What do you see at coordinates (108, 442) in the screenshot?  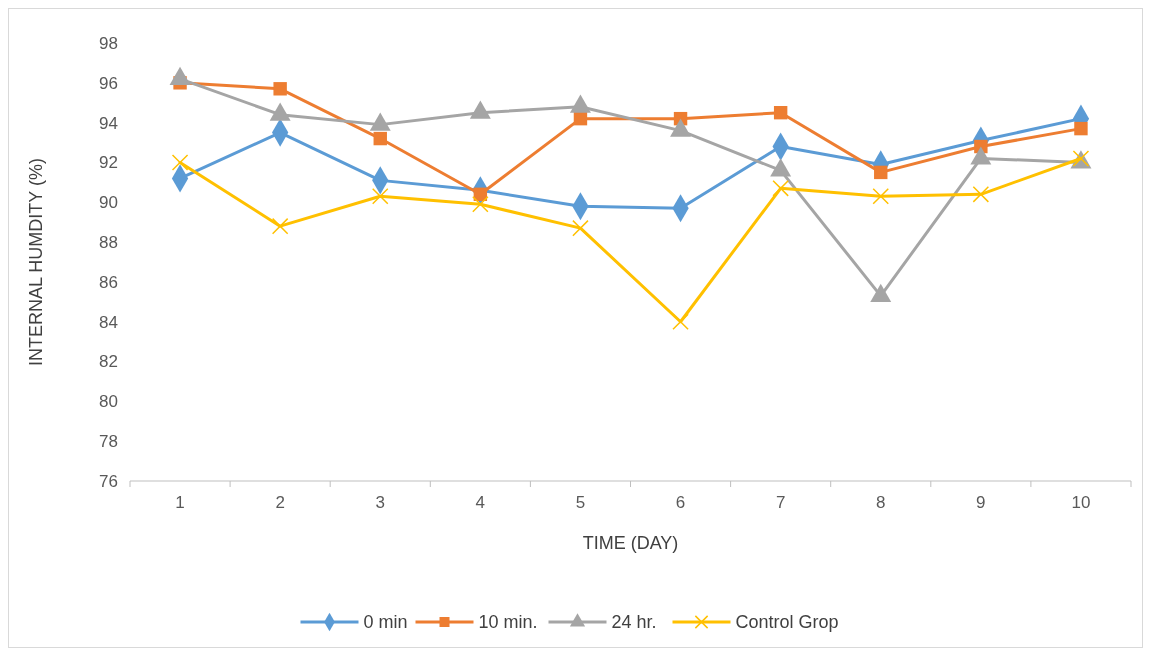 I see `y-tick-label: 78` at bounding box center [108, 442].